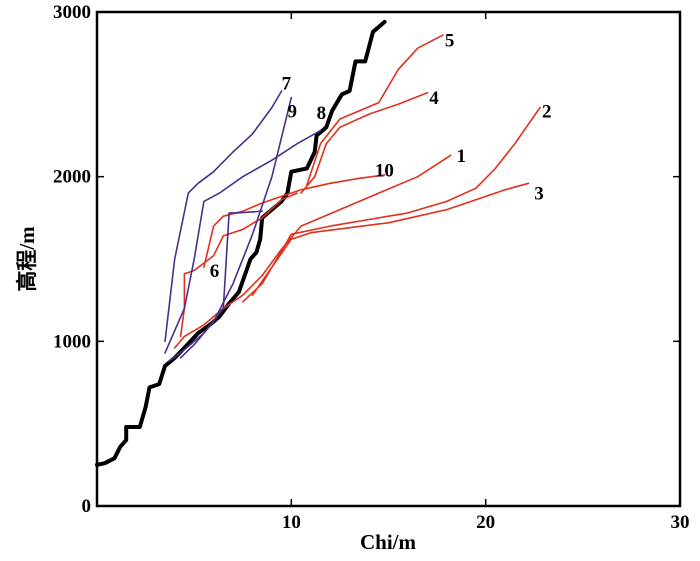 Image resolution: width=700 pixels, height=561 pixels. I want to click on series-label-1: 1, so click(462, 156).